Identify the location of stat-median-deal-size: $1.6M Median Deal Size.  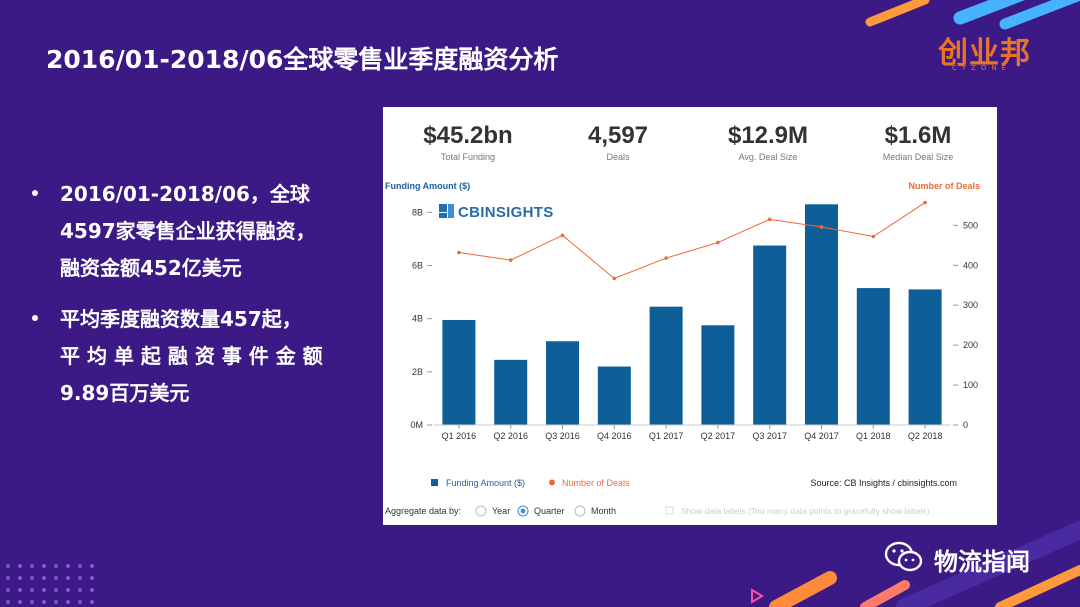
(918, 141).